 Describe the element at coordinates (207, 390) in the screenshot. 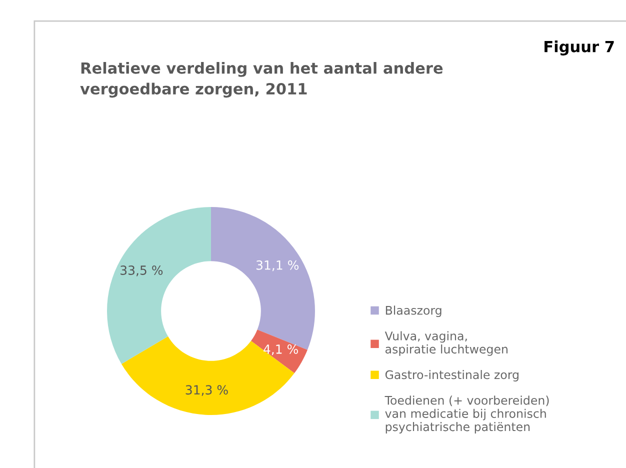

I see `data-label: 31,3 %` at that location.